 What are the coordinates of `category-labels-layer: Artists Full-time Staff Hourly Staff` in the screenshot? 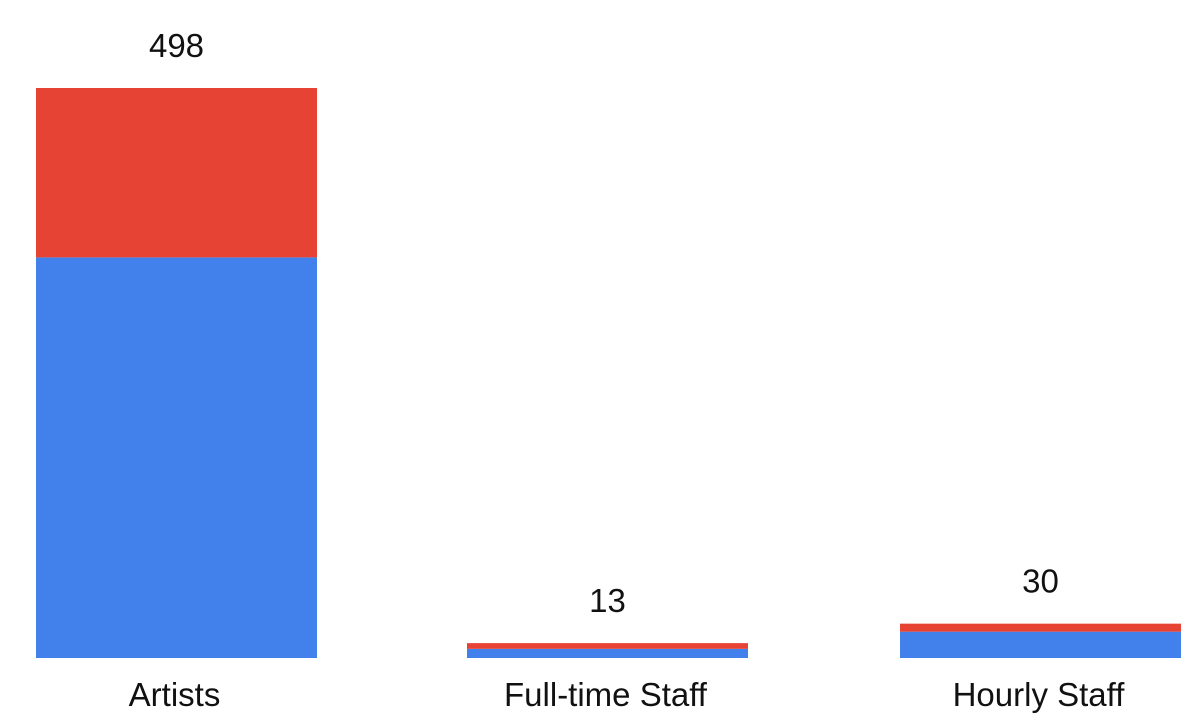 It's located at (627, 694).